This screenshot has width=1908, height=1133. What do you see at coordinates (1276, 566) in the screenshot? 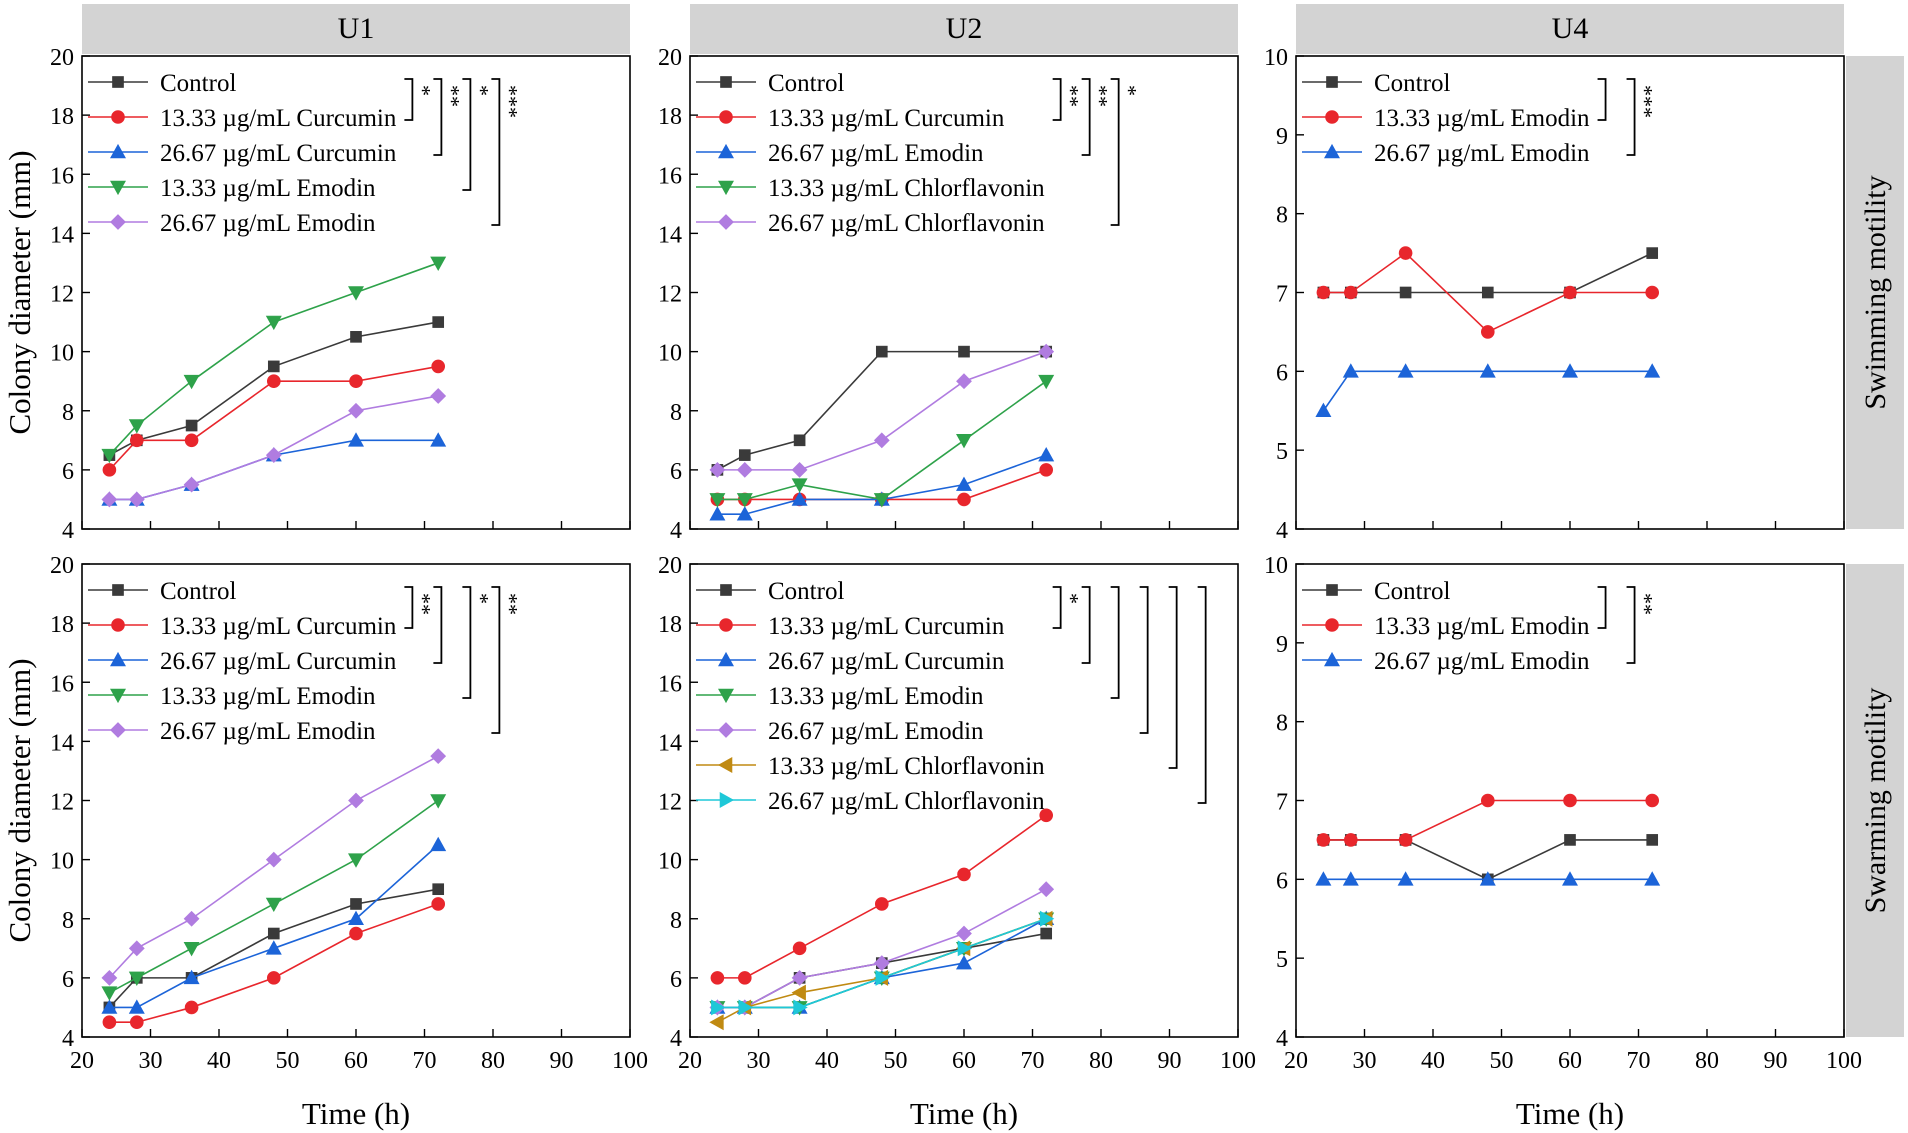
I see `y-tick-label: 10` at bounding box center [1276, 566].